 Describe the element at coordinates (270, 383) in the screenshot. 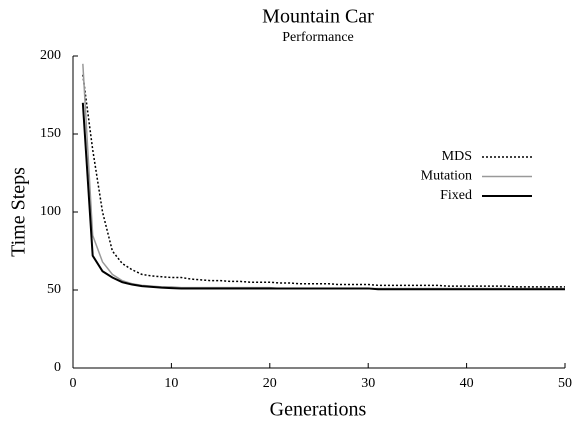

I see `x-tick-label: 20` at that location.